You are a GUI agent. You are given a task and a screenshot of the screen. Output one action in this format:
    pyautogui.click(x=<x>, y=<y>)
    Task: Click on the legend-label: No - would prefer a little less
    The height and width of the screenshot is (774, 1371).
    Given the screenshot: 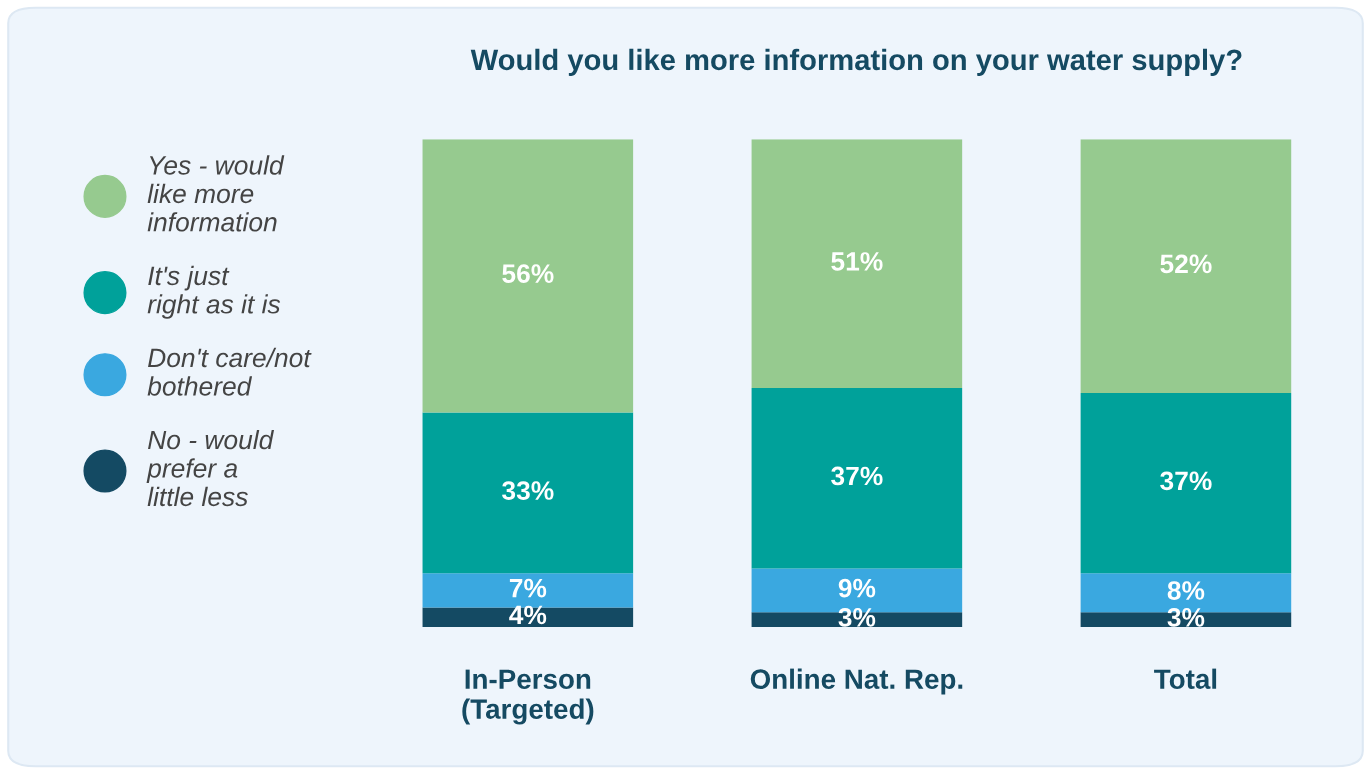 What is the action you would take?
    pyautogui.click(x=210, y=468)
    